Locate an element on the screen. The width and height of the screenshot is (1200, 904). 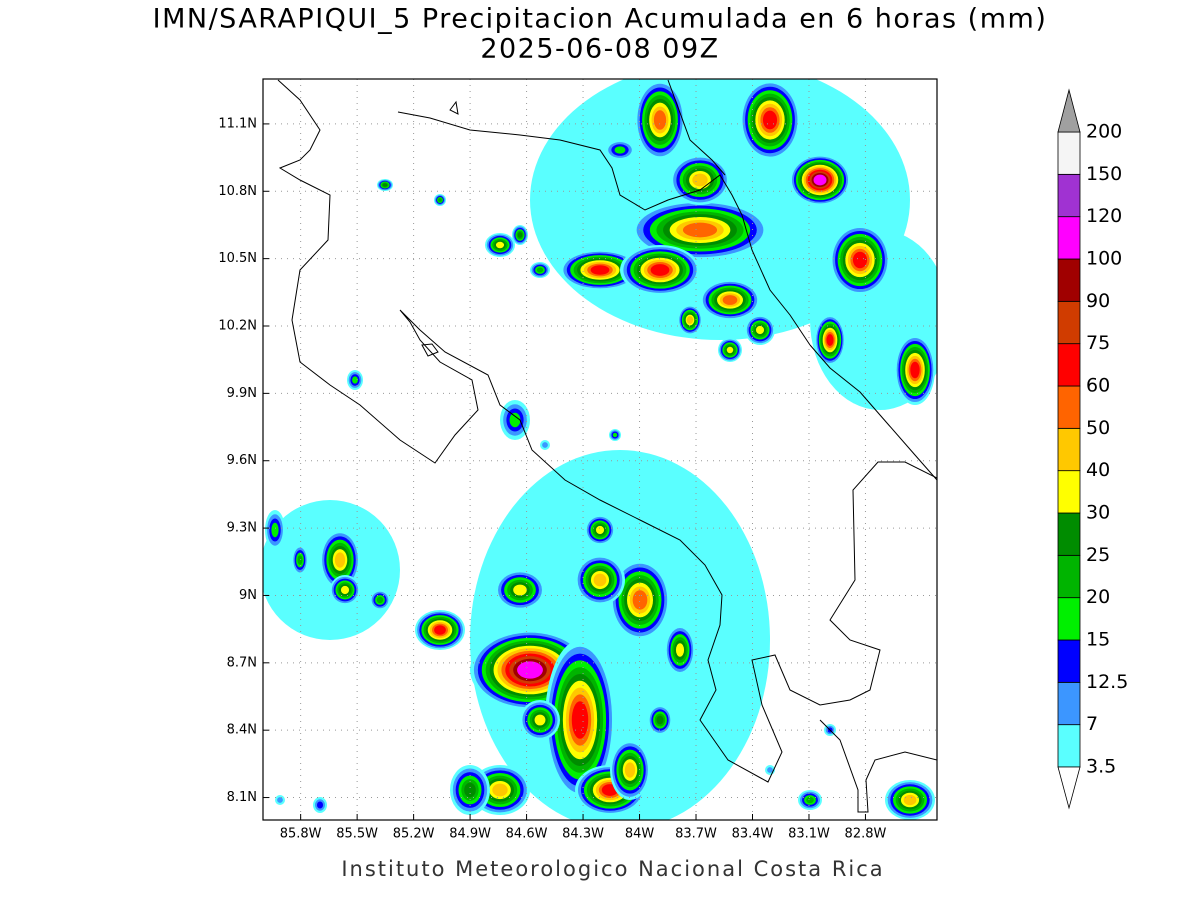
subtitle: 2025-06-08 09Z is located at coordinates (599, 49).